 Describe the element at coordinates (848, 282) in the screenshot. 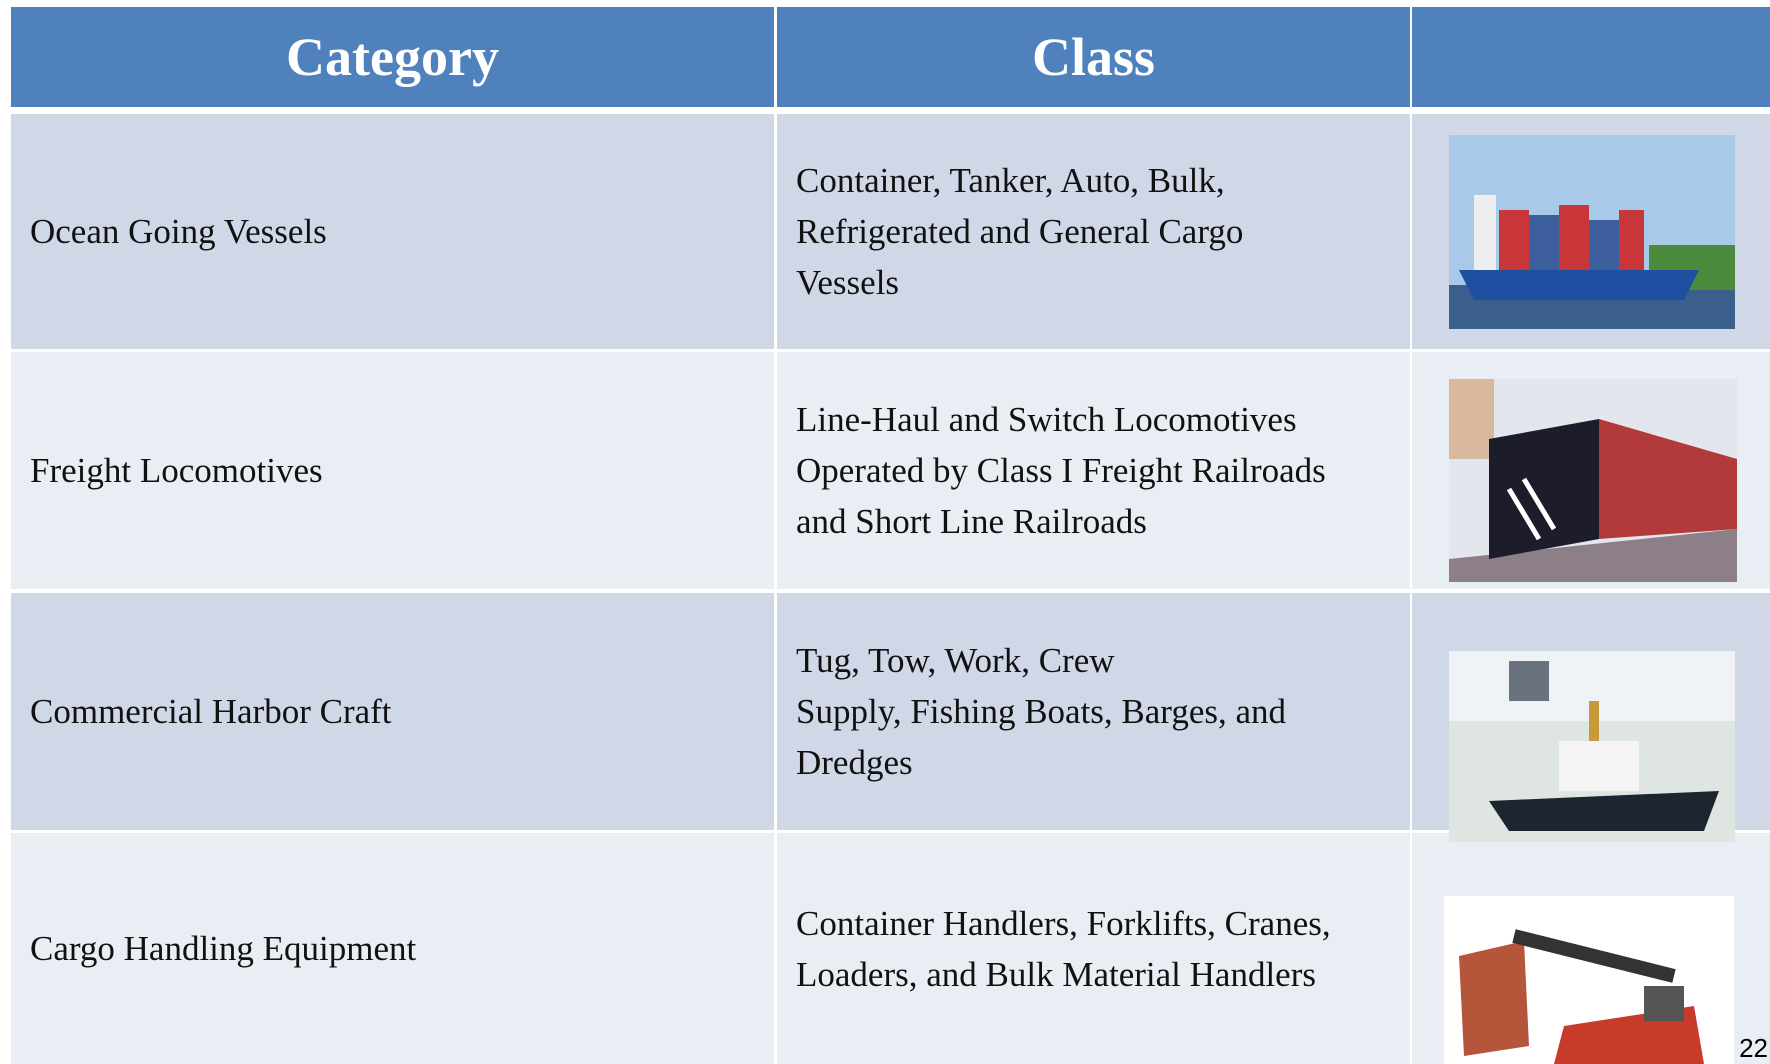

I see `class-line: Vessels` at that location.